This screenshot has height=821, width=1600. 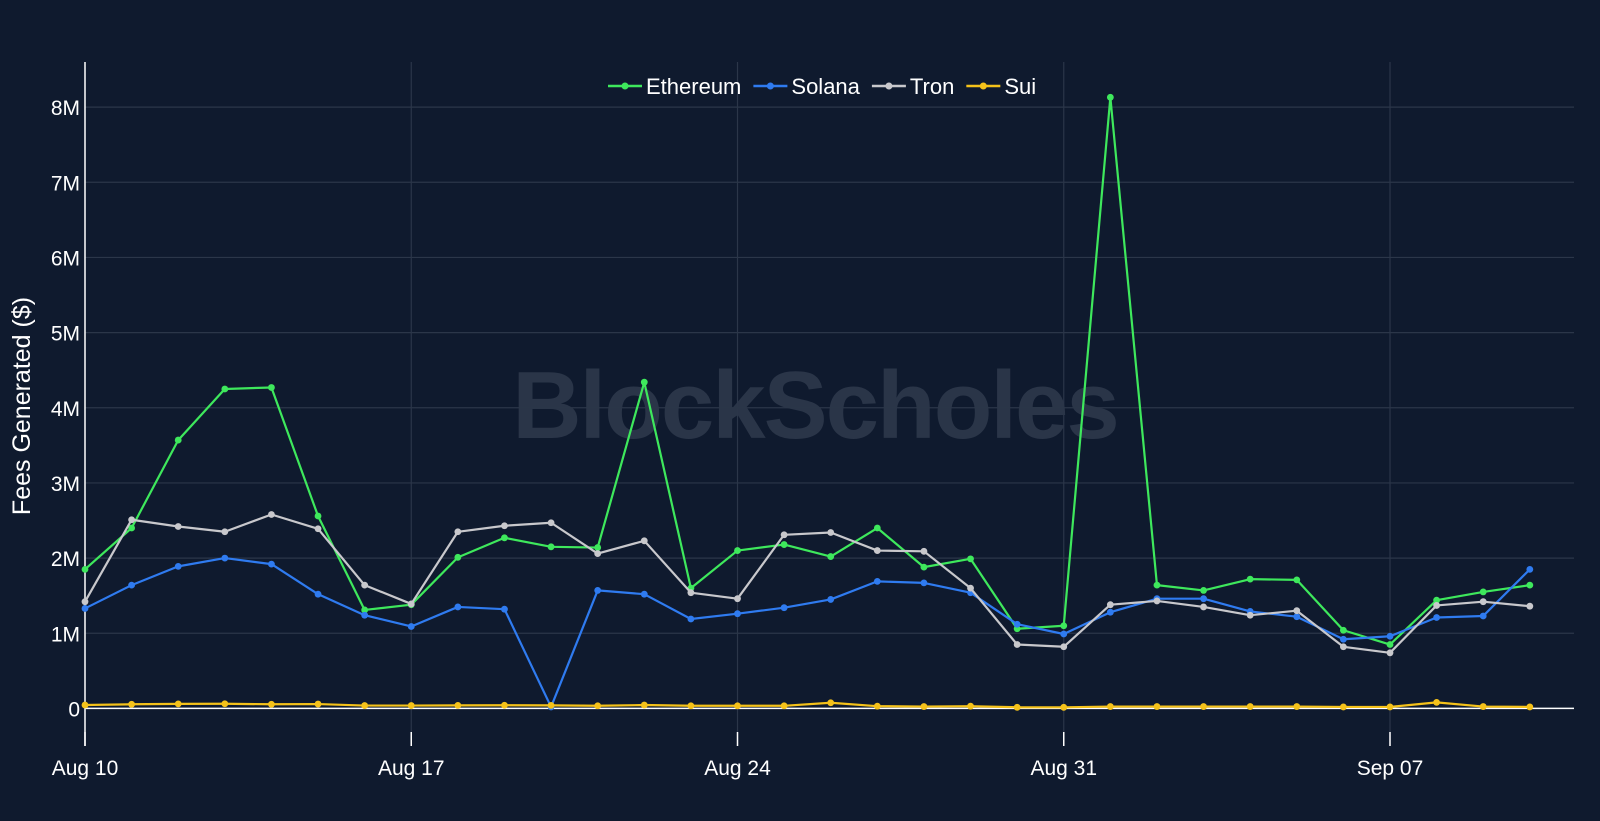 I want to click on legend-item-ethereum: Ethereum, so click(x=674, y=86).